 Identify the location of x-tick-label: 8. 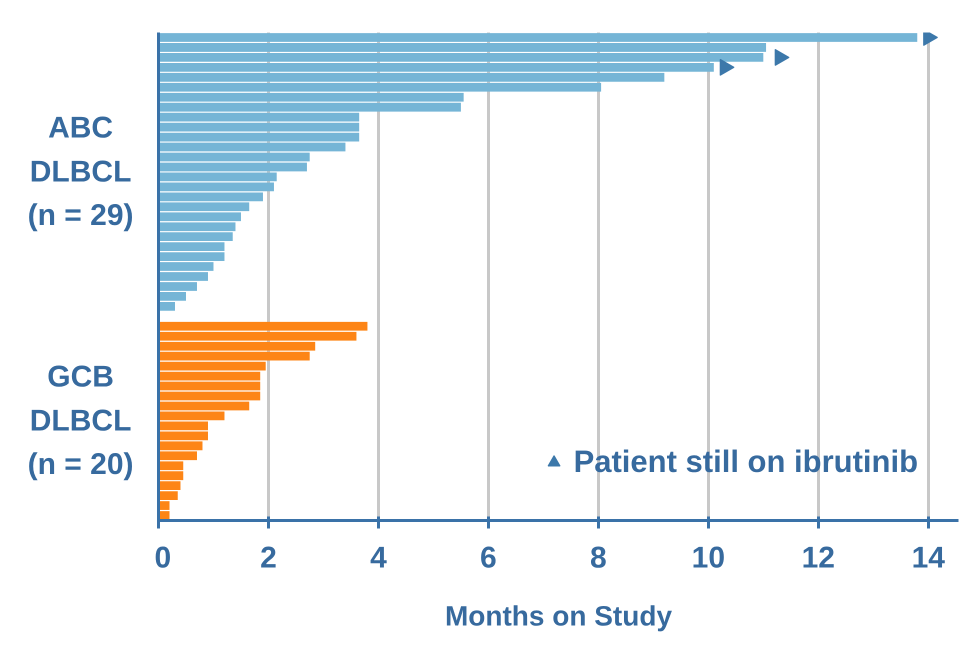
(598, 558).